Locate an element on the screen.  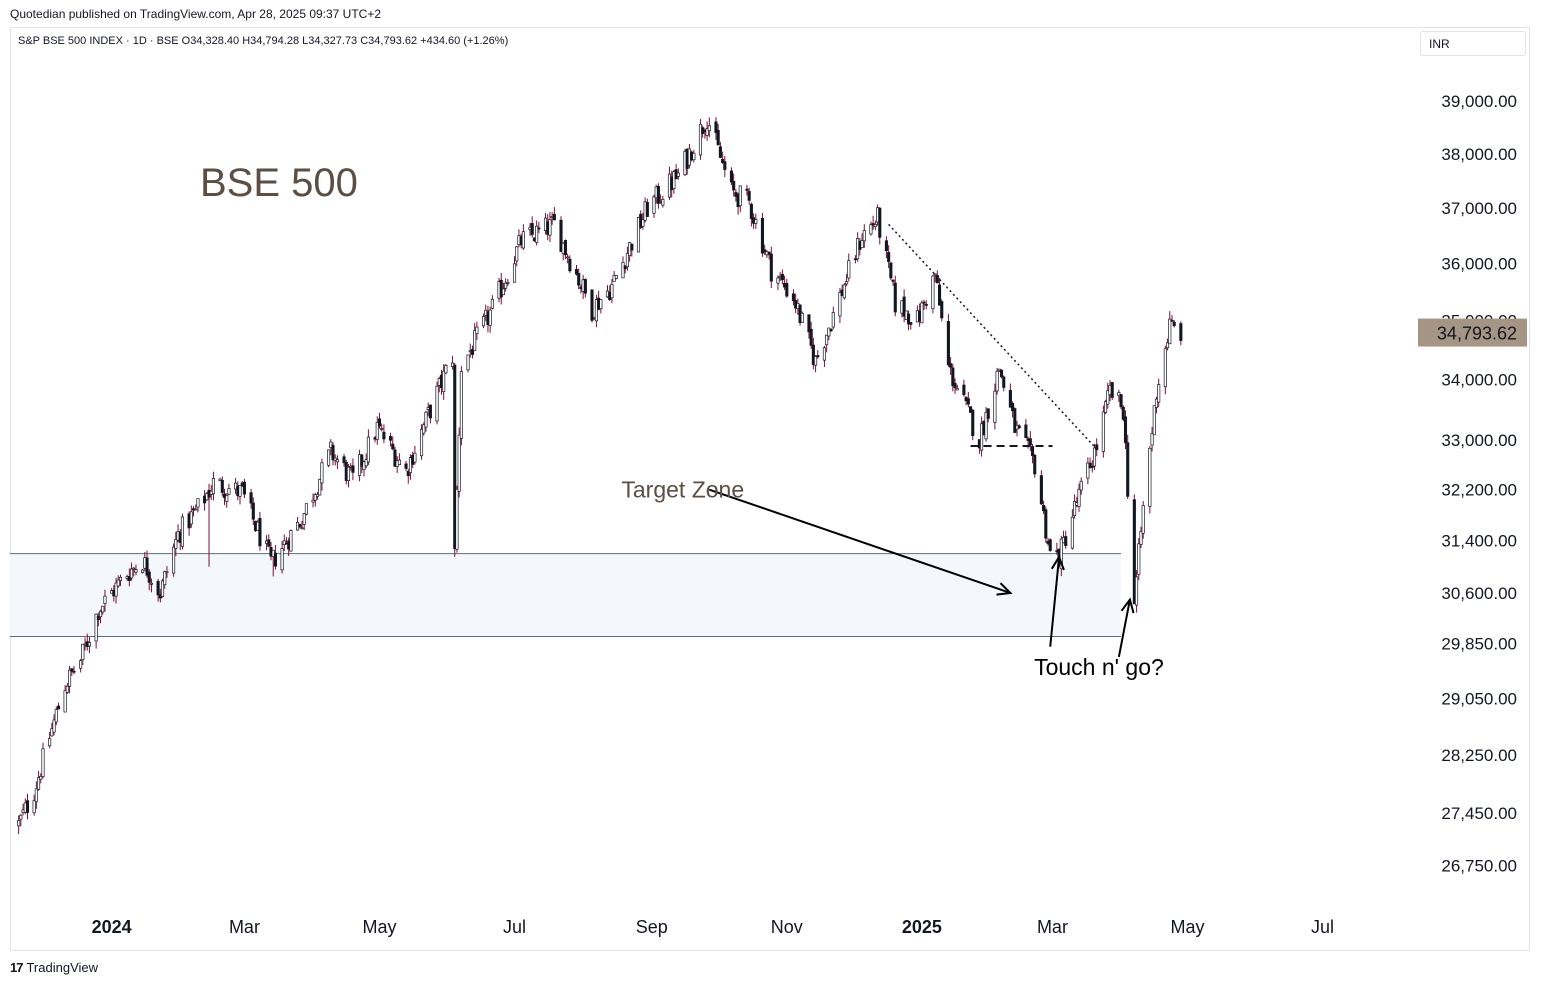
x-axis-tick-label: 2024 is located at coordinates (112, 927).